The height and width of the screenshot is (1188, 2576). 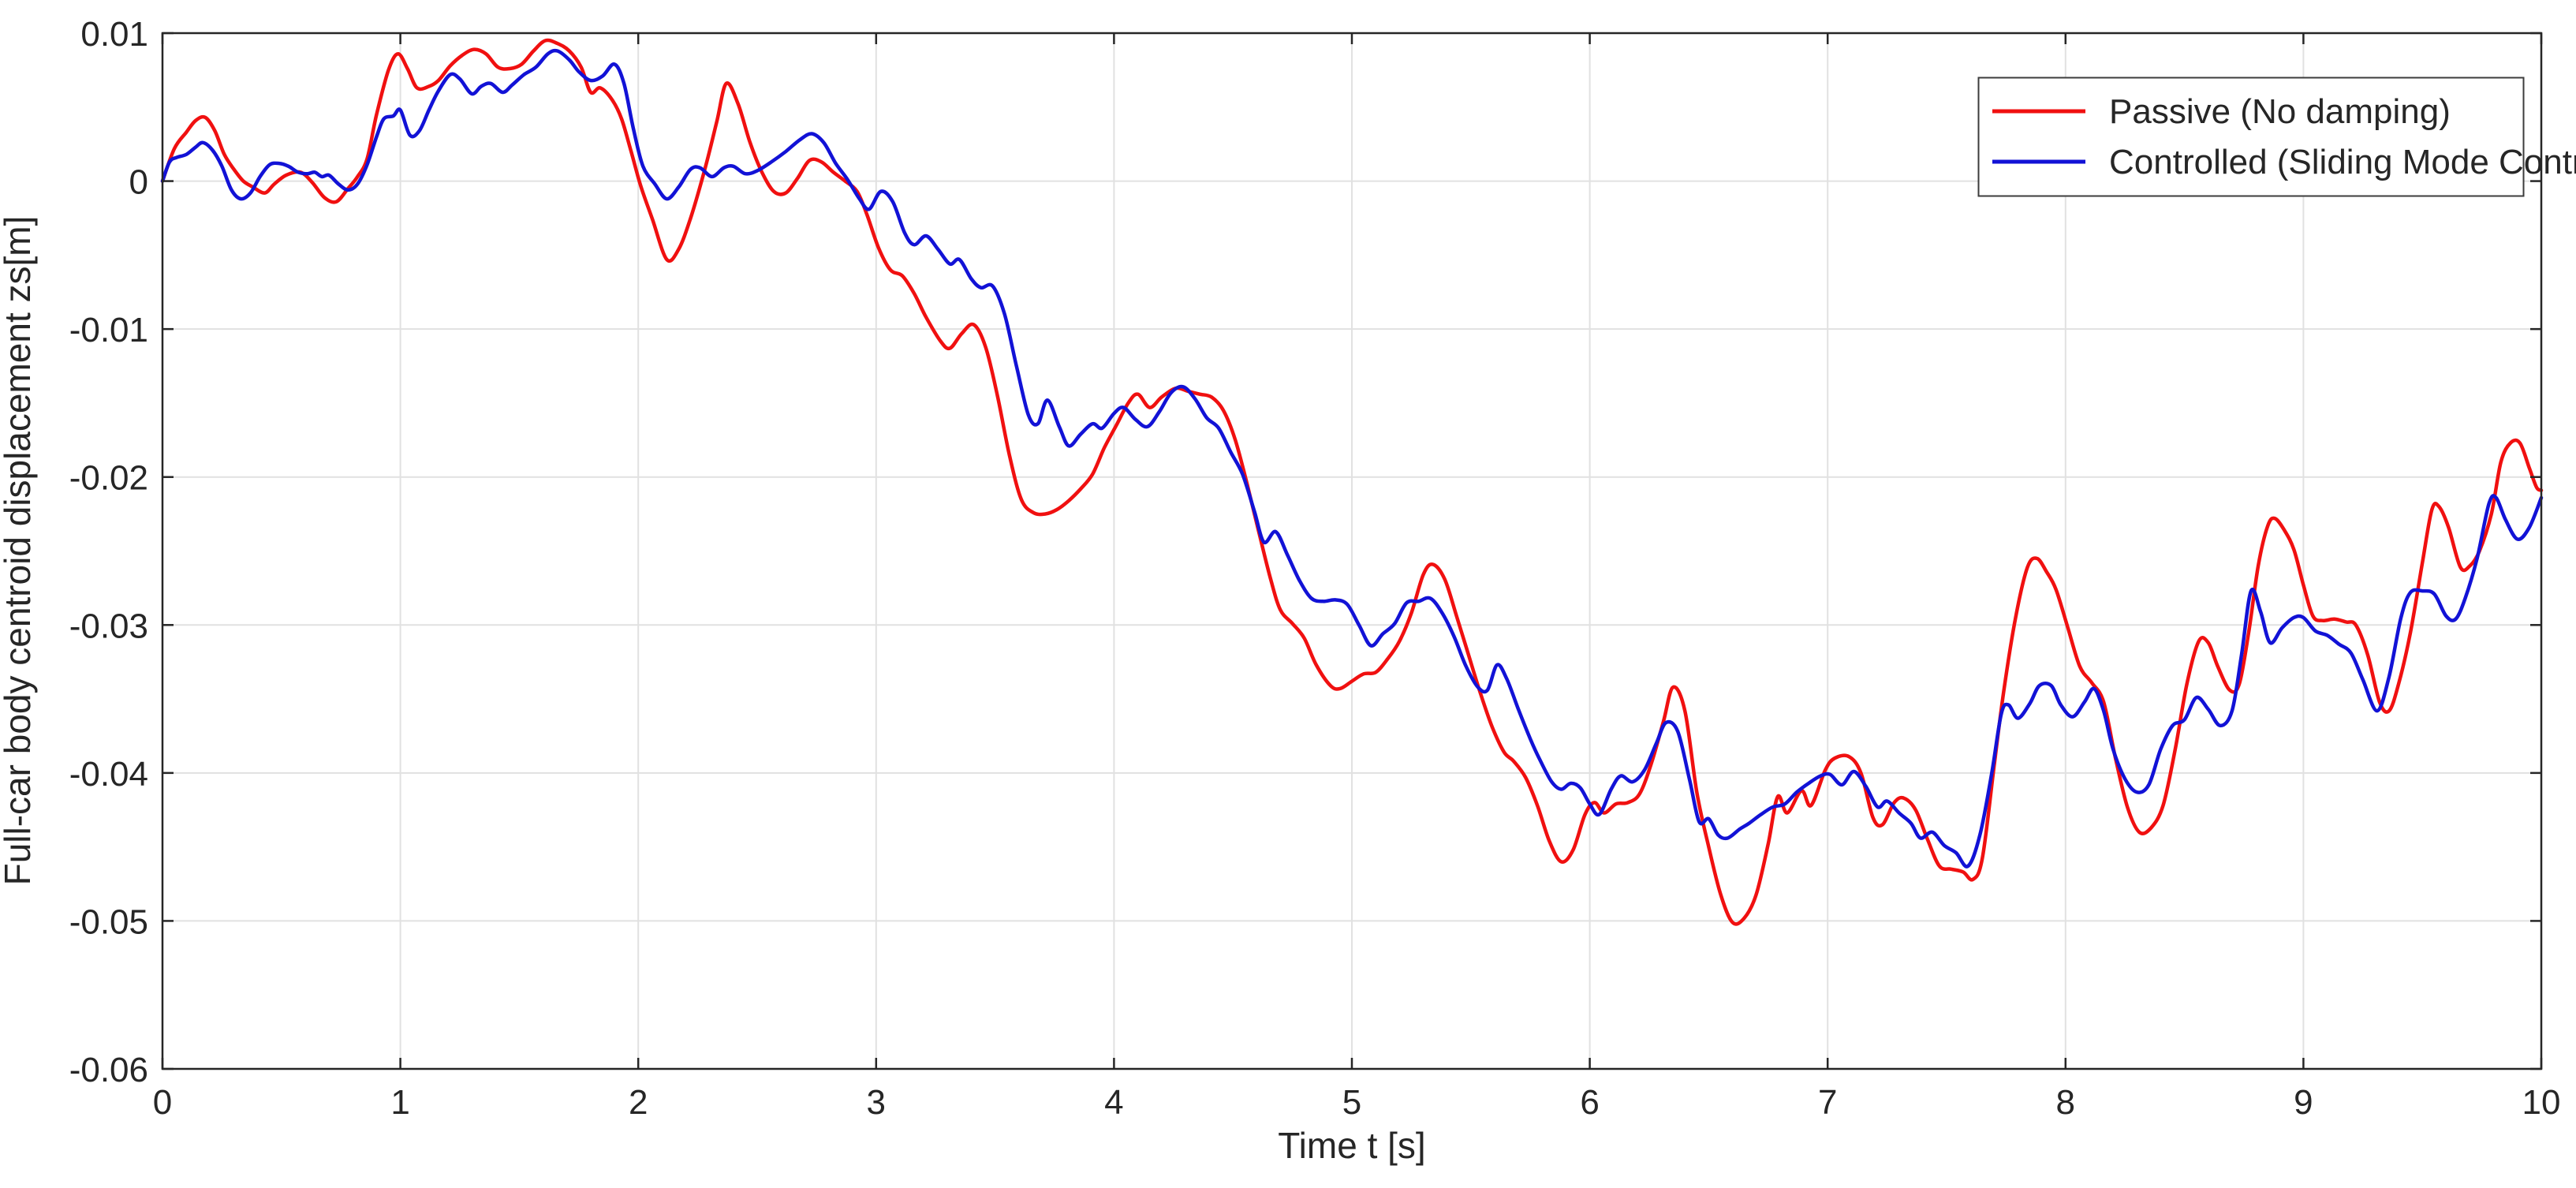 What do you see at coordinates (2303, 1102) in the screenshot?
I see `x-tick-label: 9` at bounding box center [2303, 1102].